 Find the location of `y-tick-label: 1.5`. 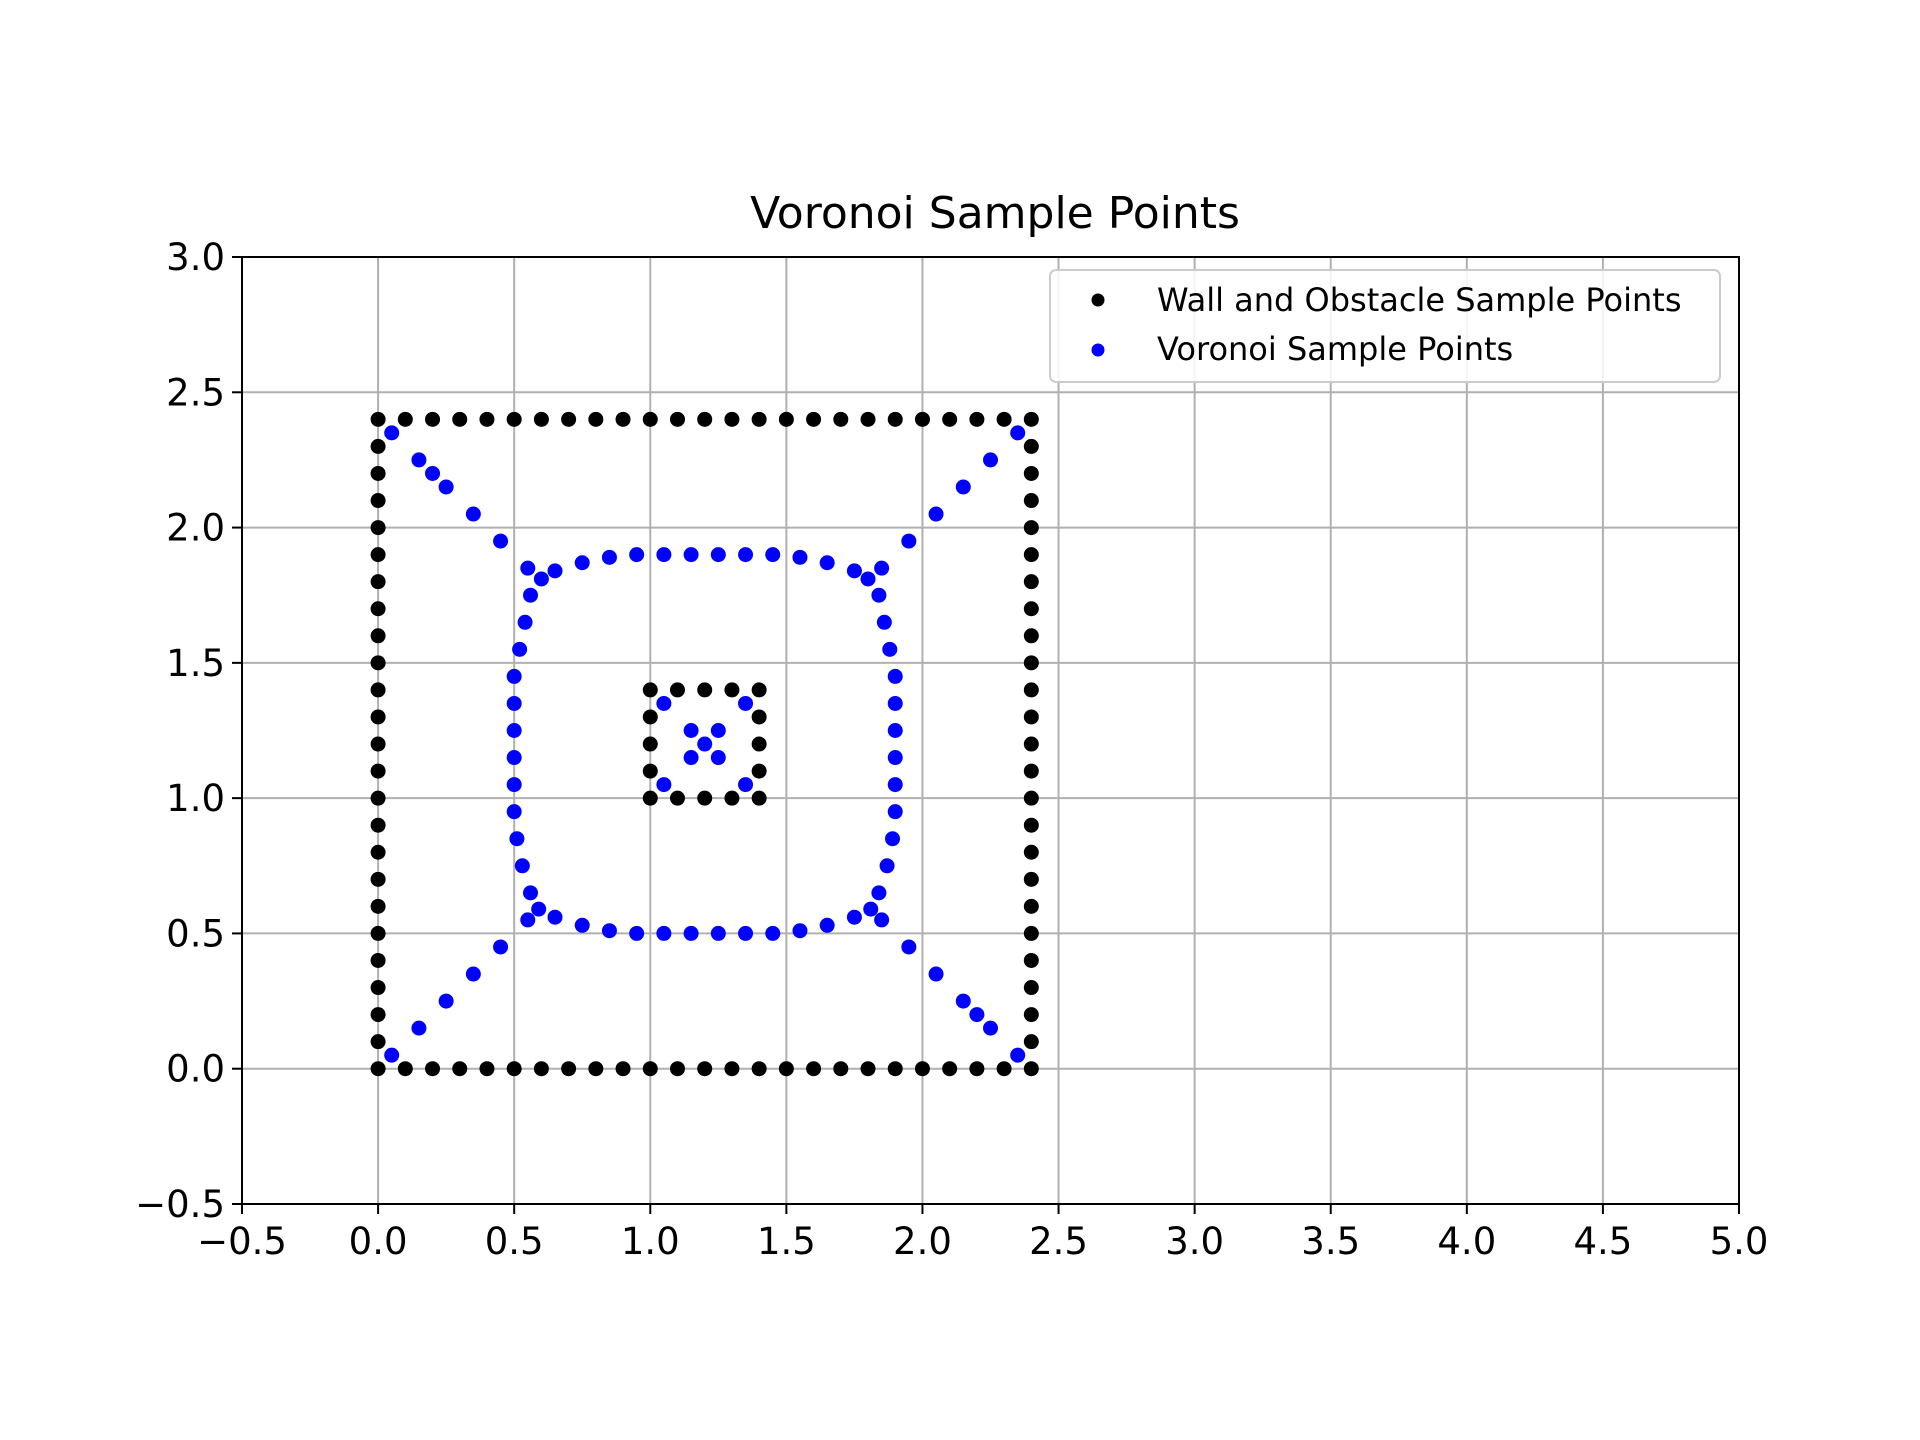

y-tick-label: 1.5 is located at coordinates (195, 663).